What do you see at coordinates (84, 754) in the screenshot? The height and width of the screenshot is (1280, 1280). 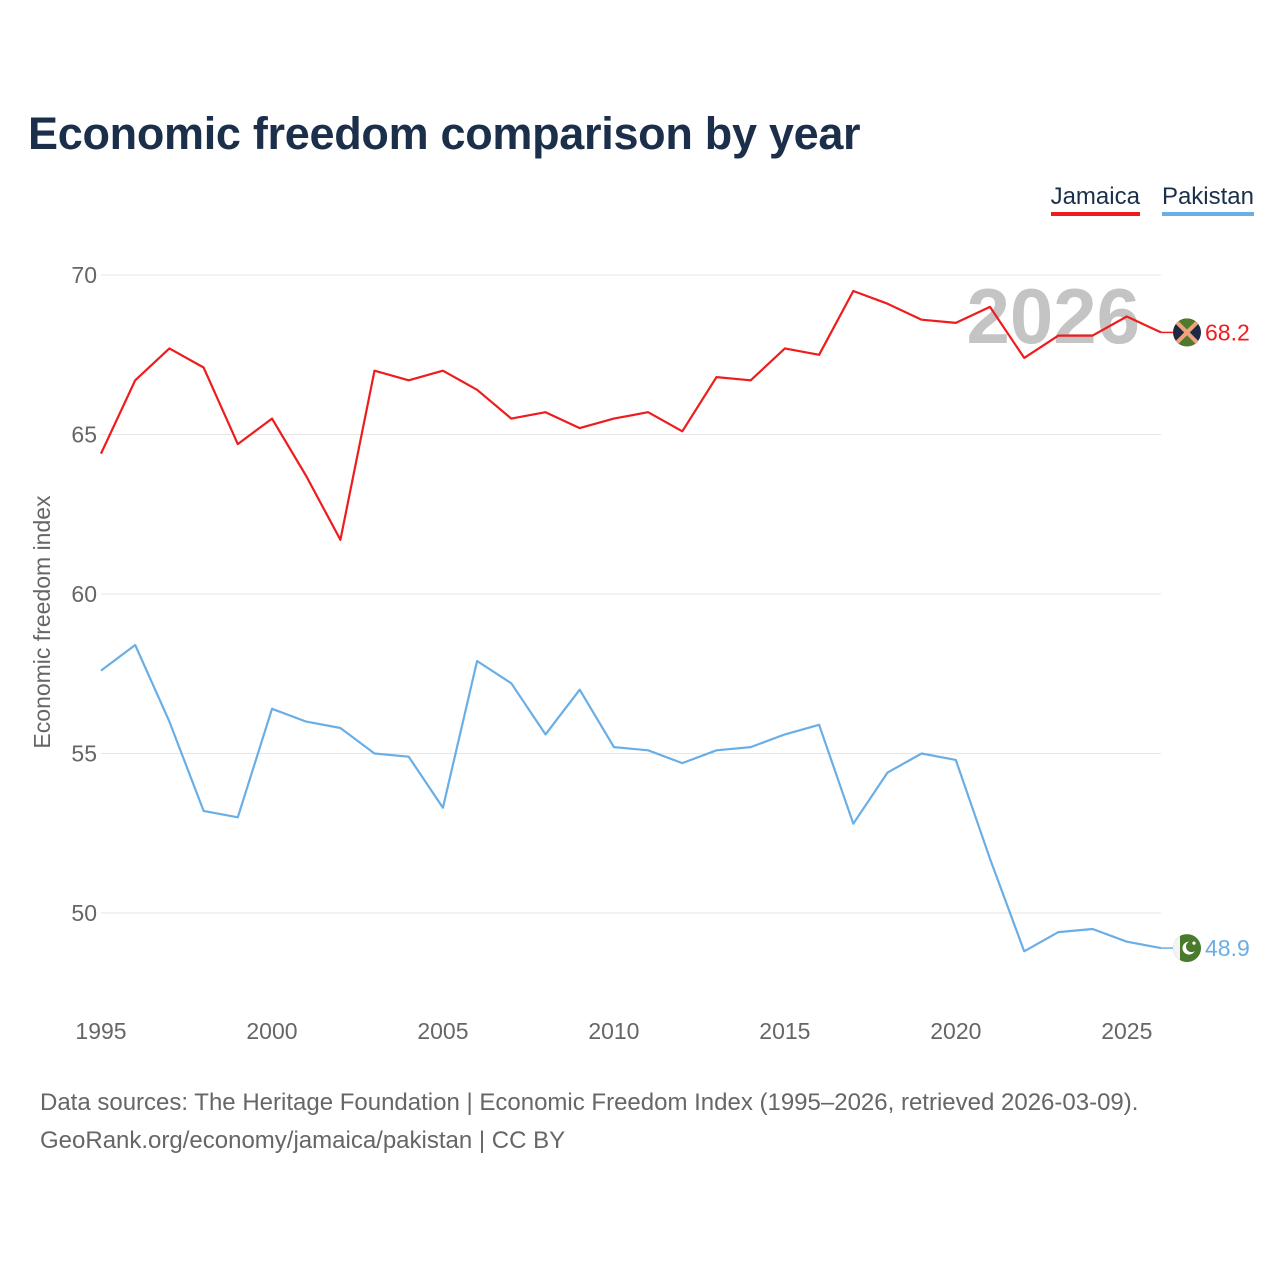 I see `y-tick-label: 55` at bounding box center [84, 754].